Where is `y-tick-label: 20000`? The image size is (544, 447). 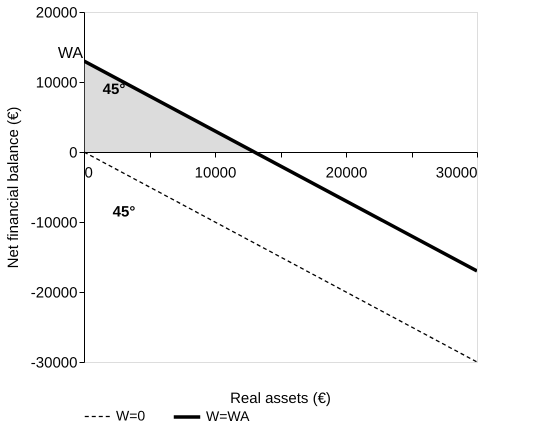
y-tick-label: 20000 is located at coordinates (57, 13).